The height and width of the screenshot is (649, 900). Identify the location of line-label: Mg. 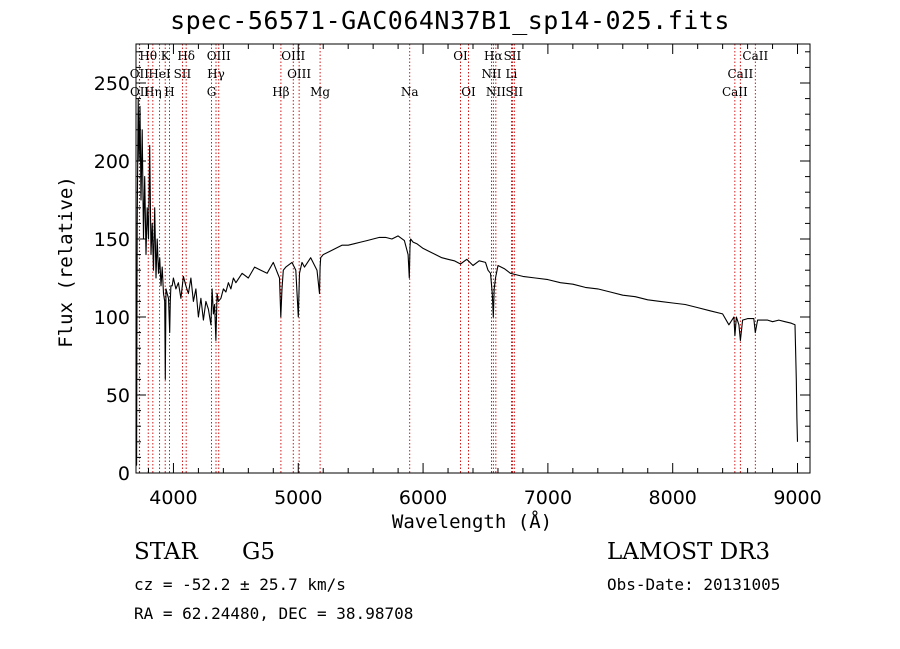
(320, 92).